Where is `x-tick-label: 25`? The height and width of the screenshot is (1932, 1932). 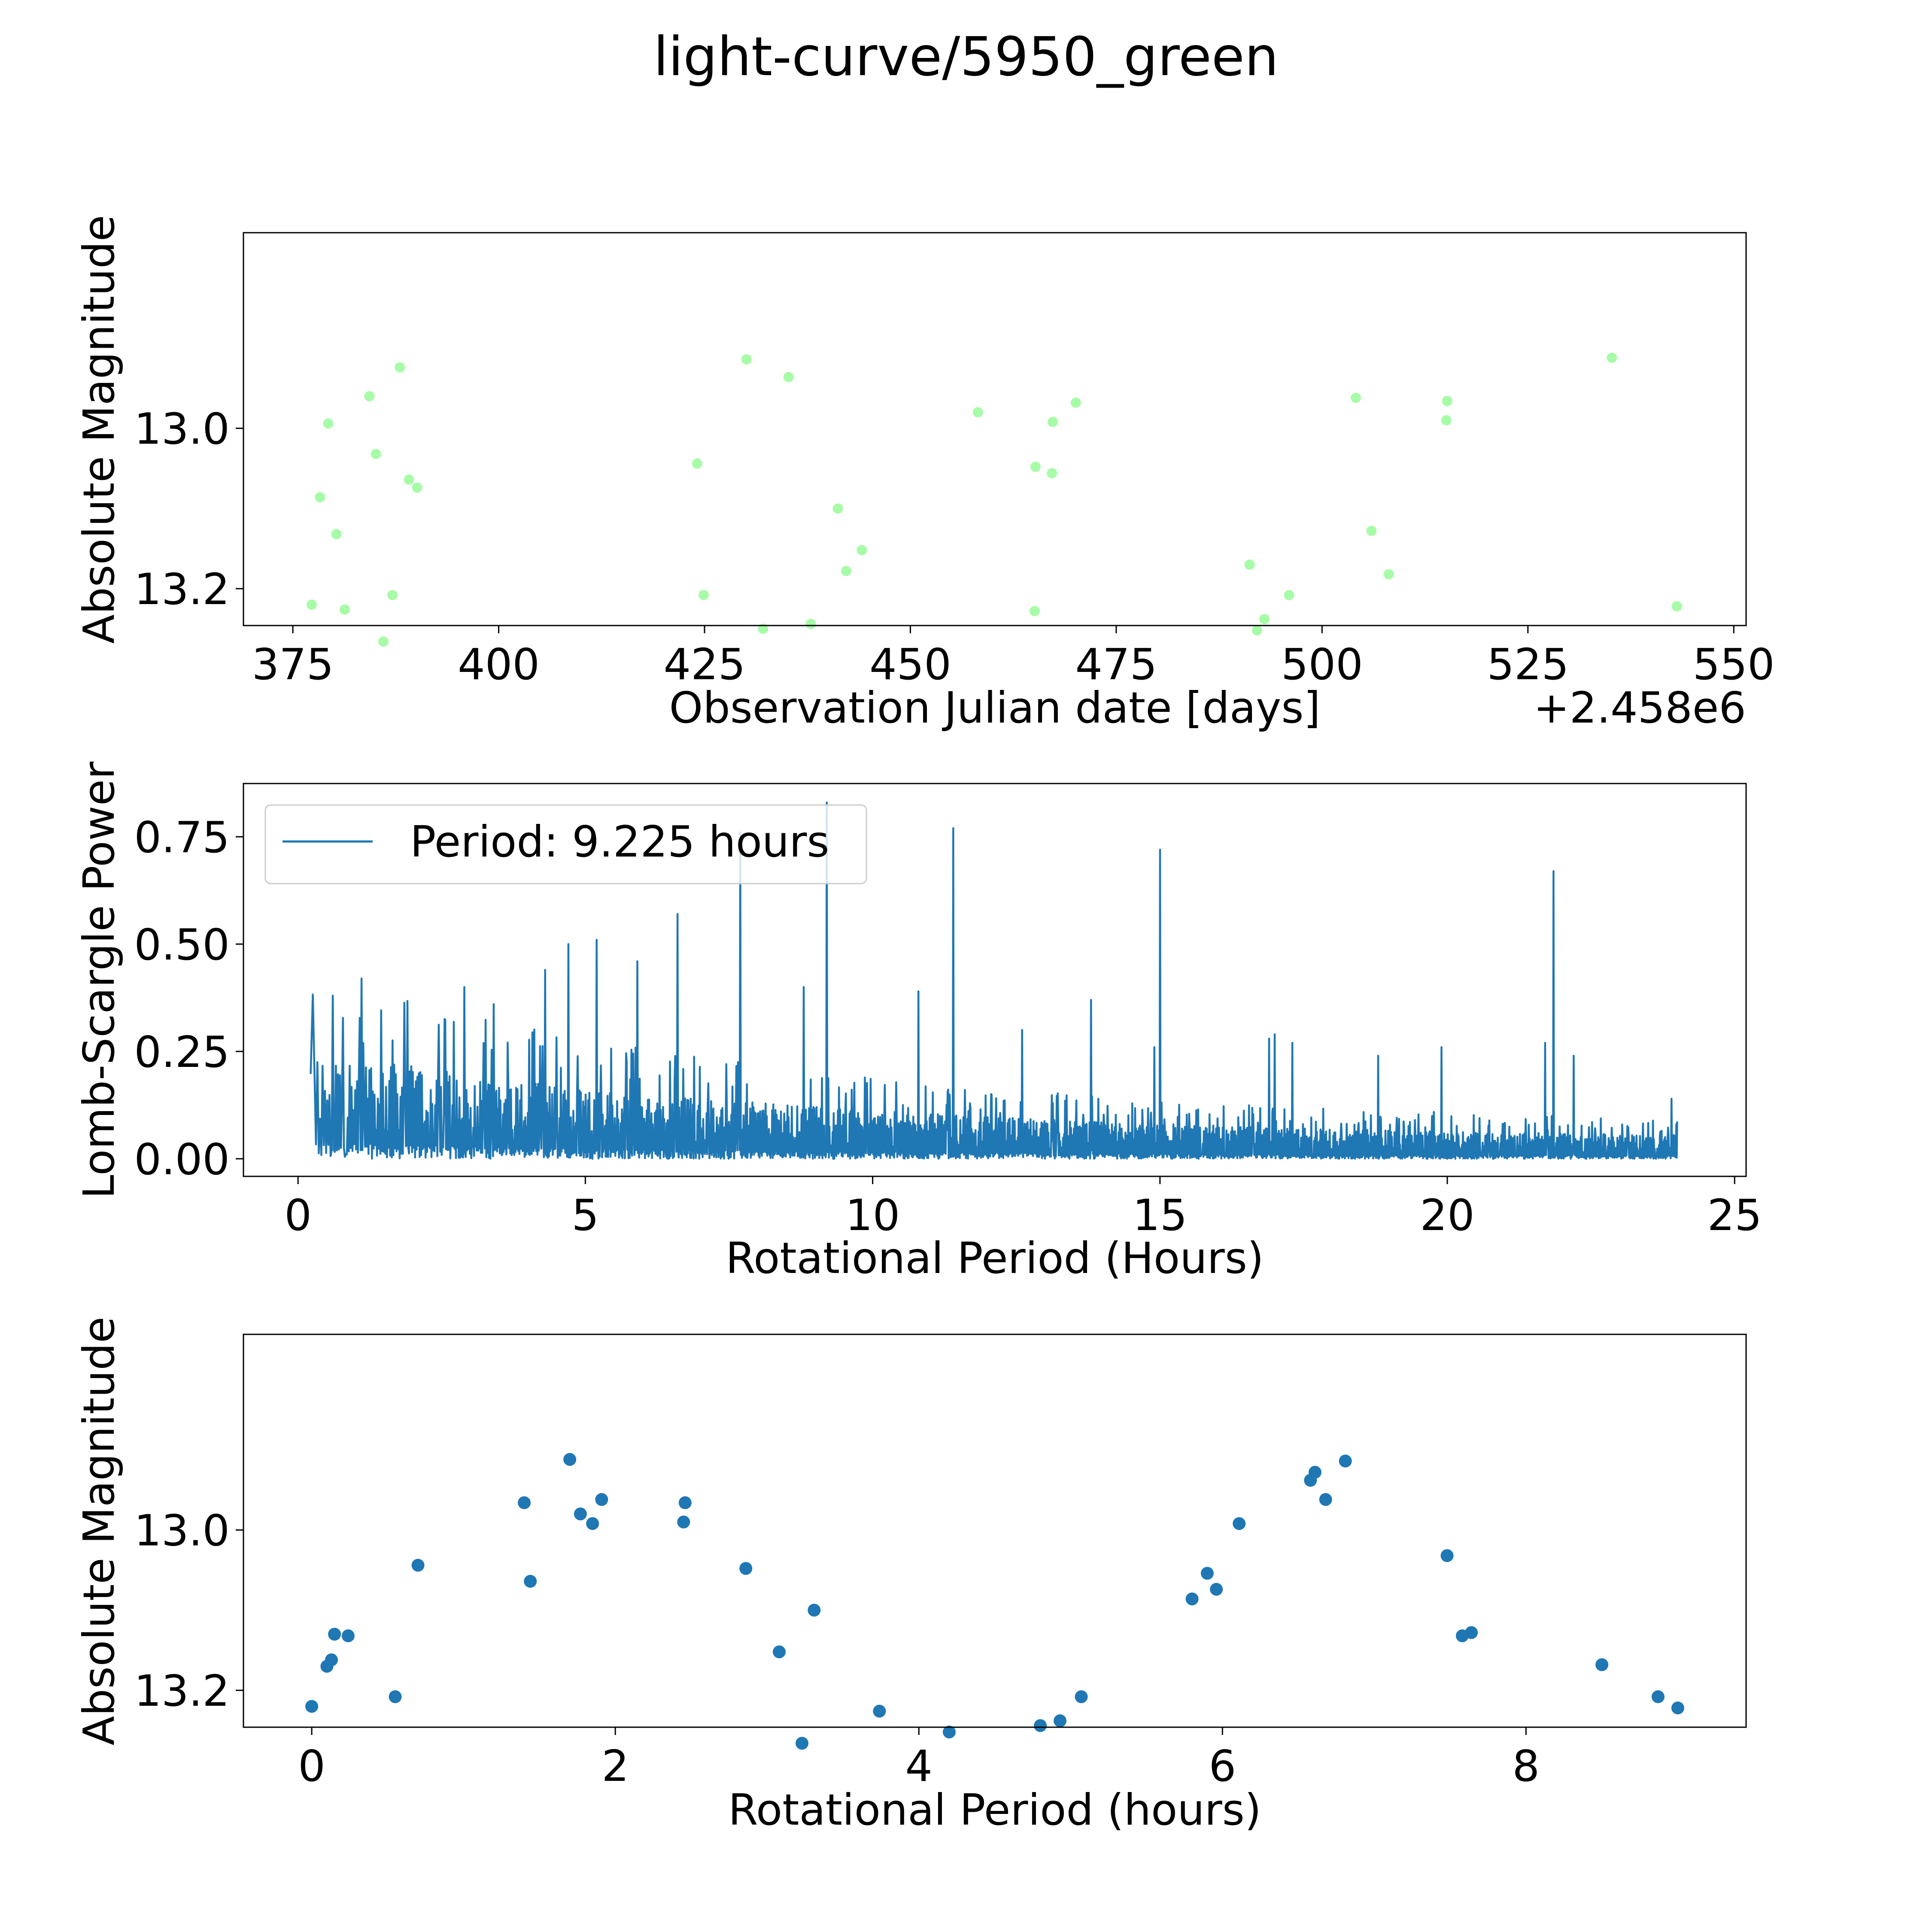
x-tick-label: 25 is located at coordinates (1734, 1215).